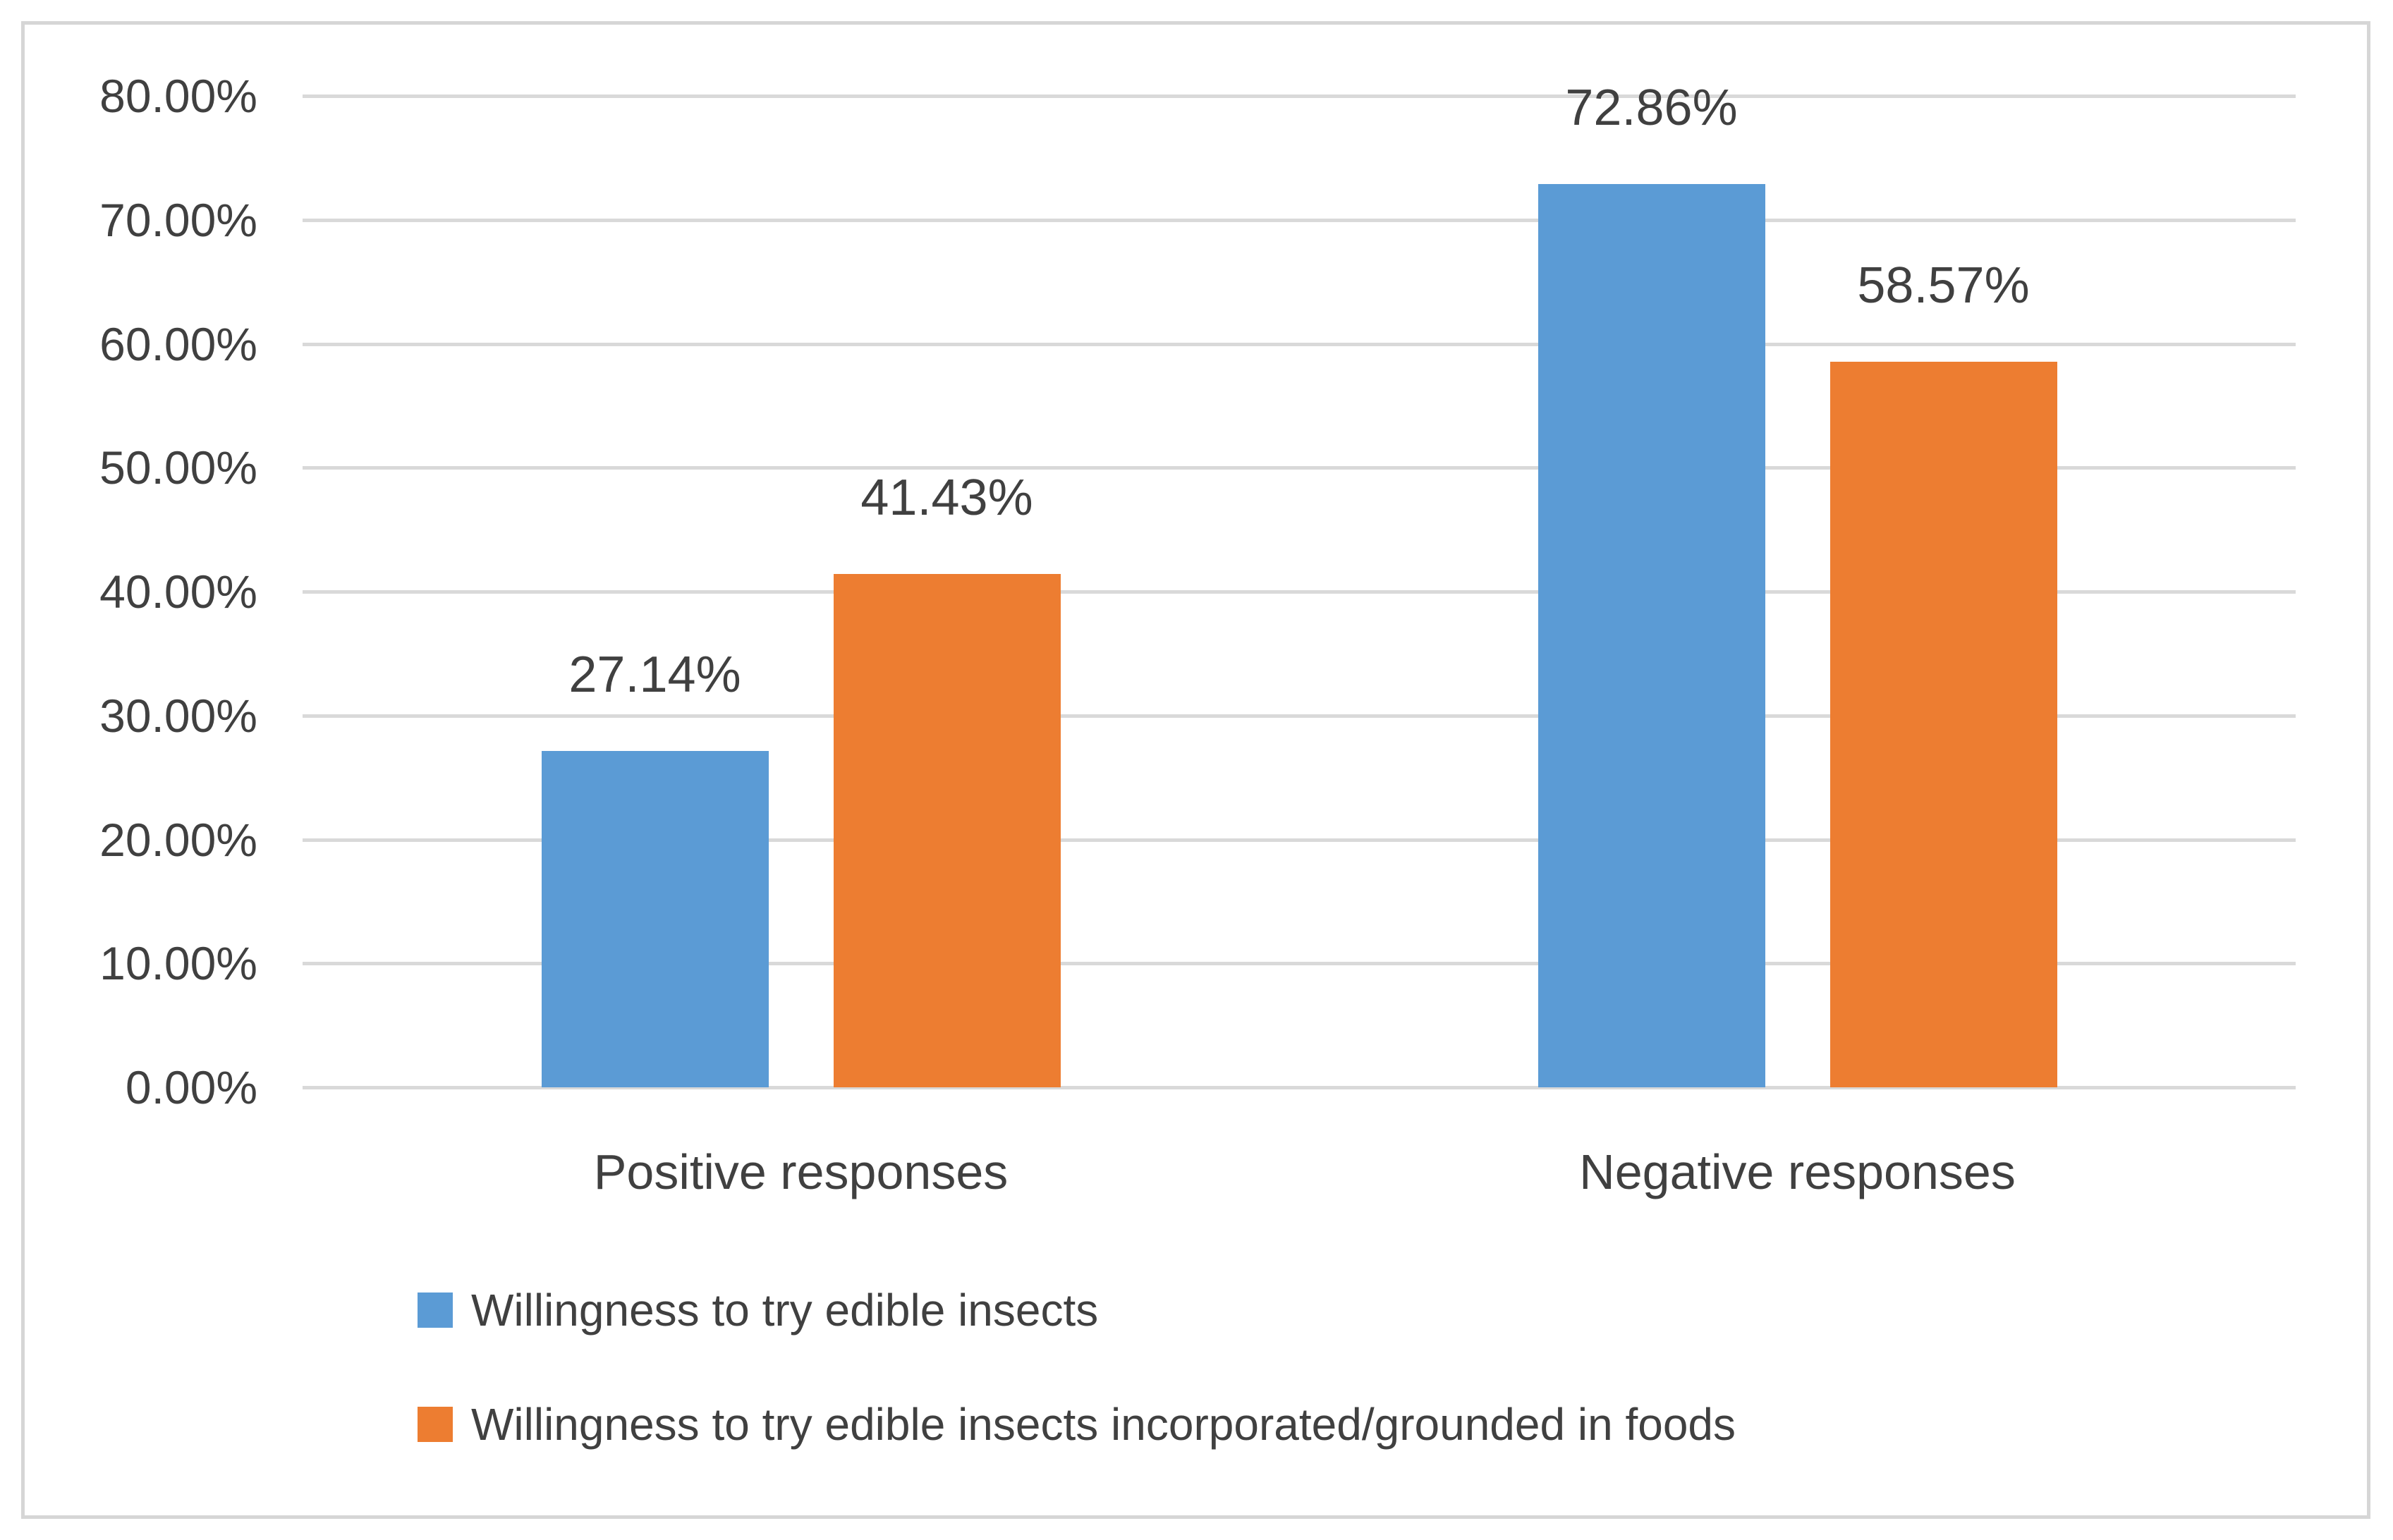 The height and width of the screenshot is (1540, 2393). Describe the element at coordinates (178, 839) in the screenshot. I see `y-axis-tick-label: 20.00%` at that location.